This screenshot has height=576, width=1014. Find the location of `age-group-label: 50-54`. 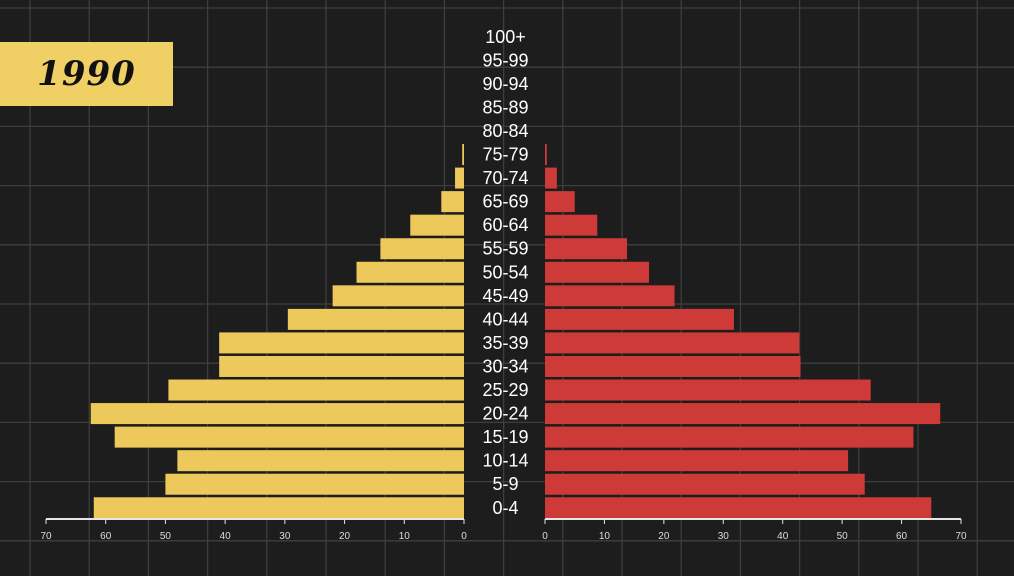

age-group-label: 50-54 is located at coordinates (505, 272).